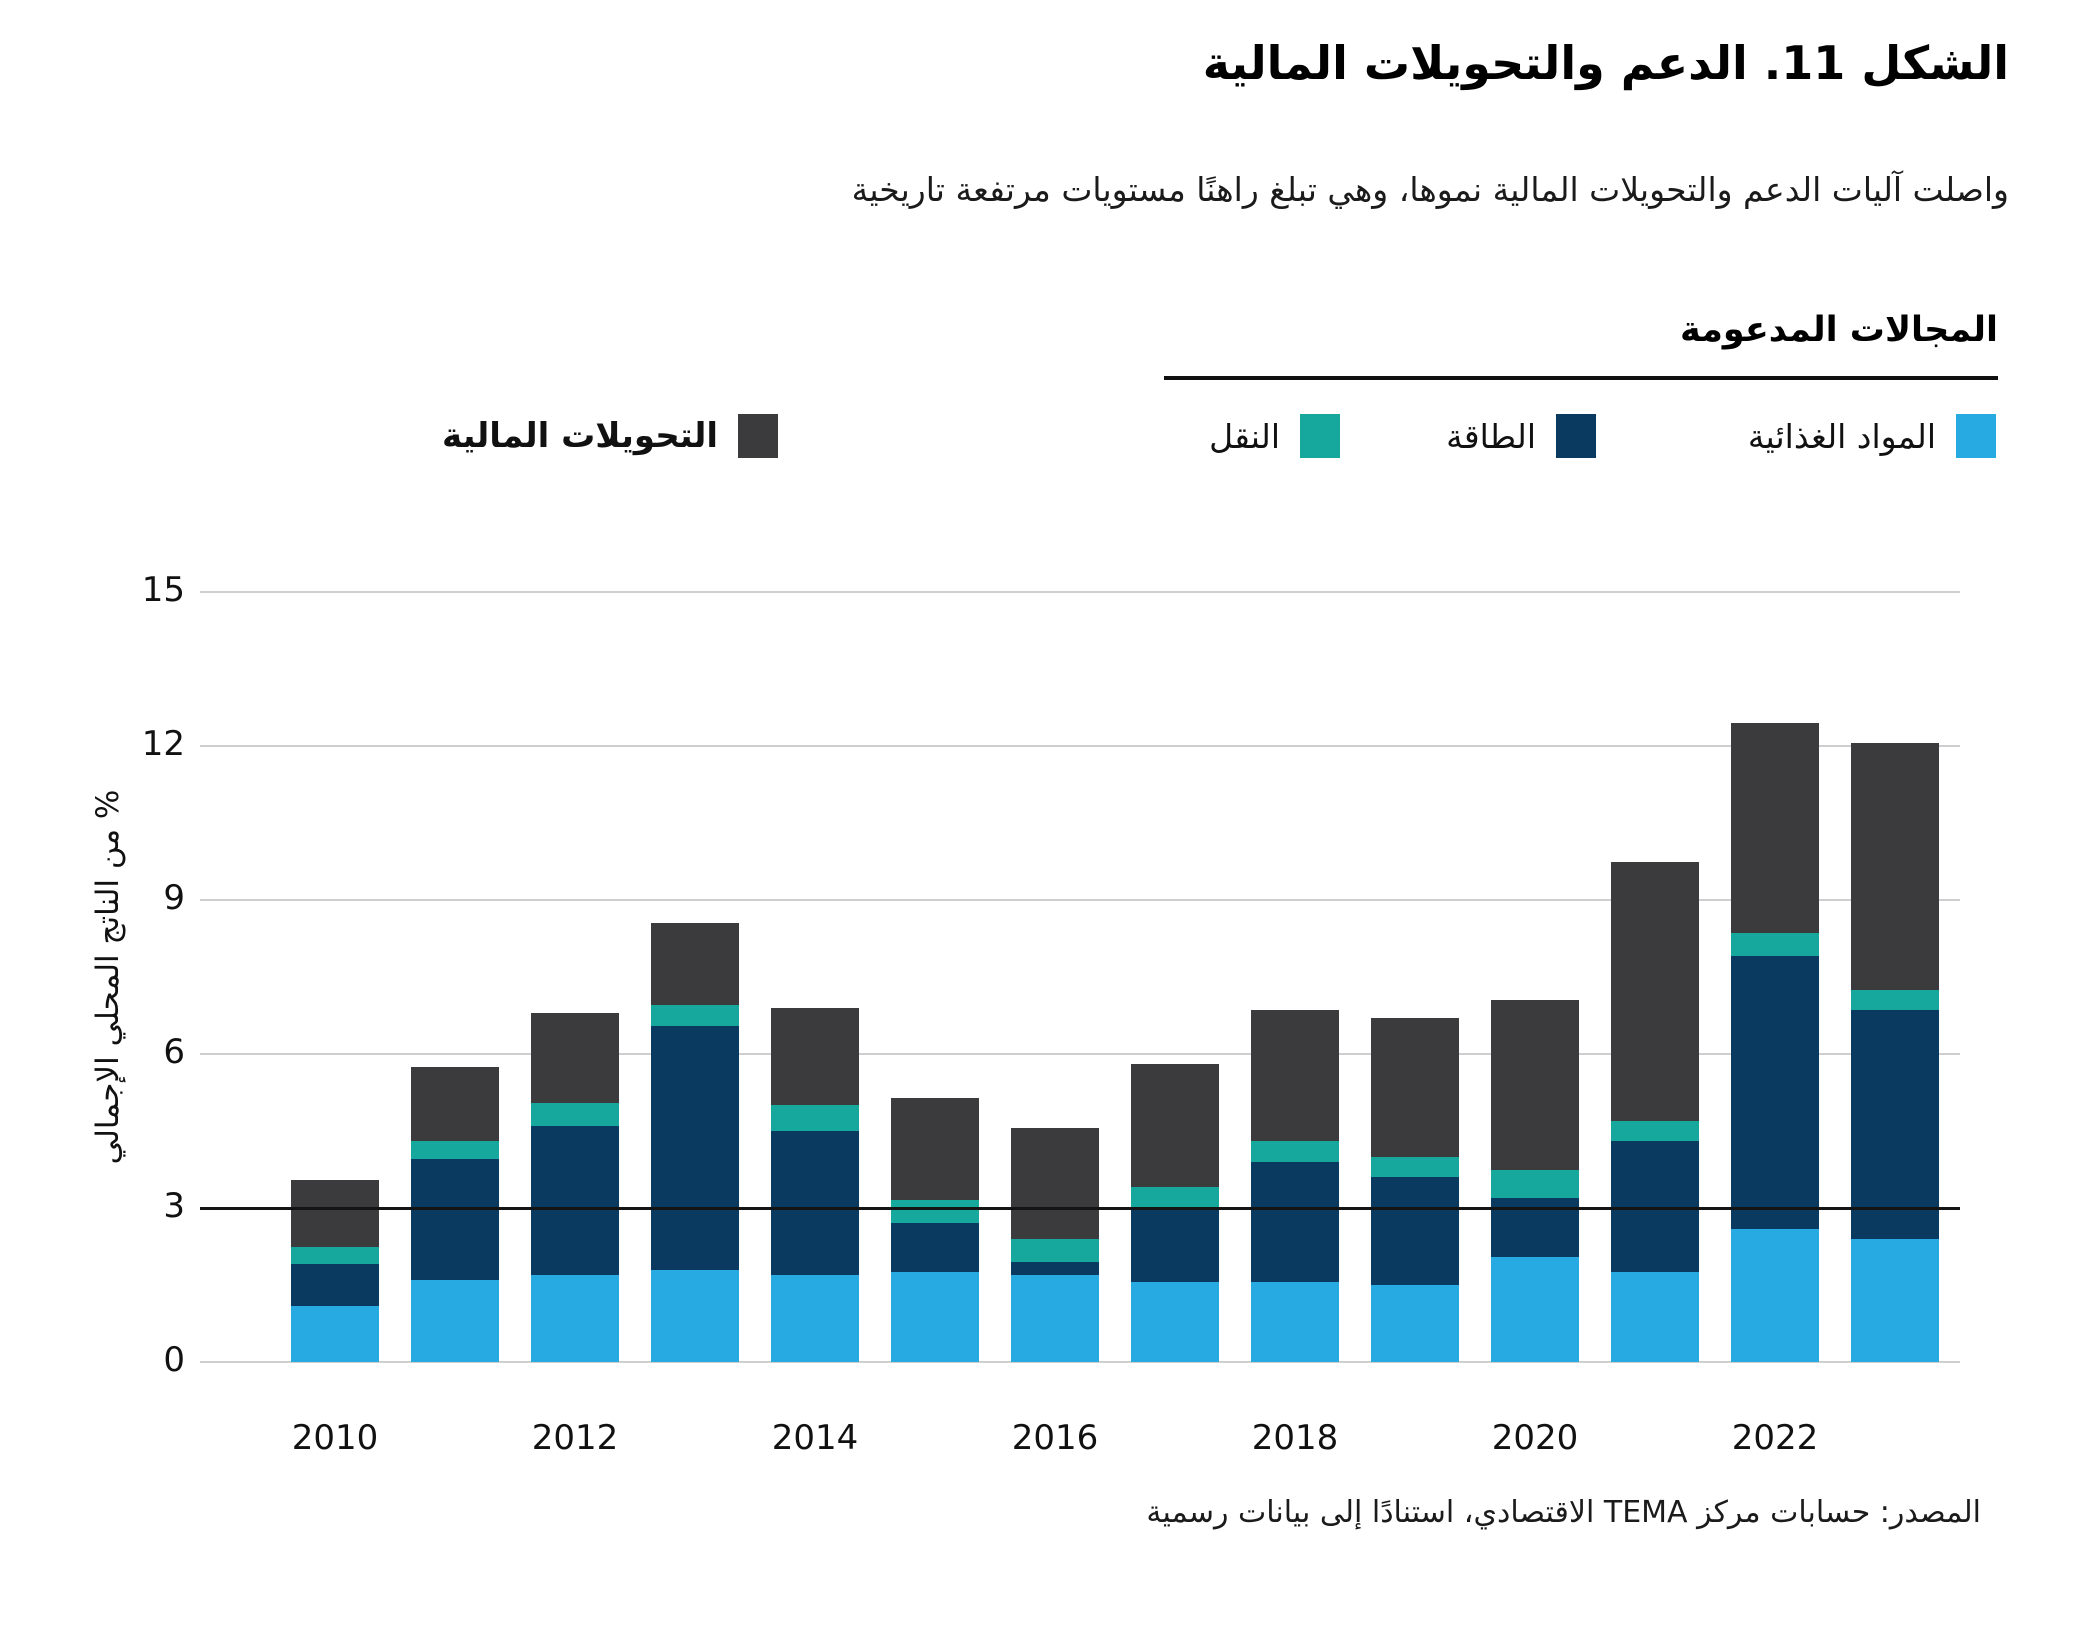  I want to click on bar-segment-transfers-2018, so click(1295, 1076).